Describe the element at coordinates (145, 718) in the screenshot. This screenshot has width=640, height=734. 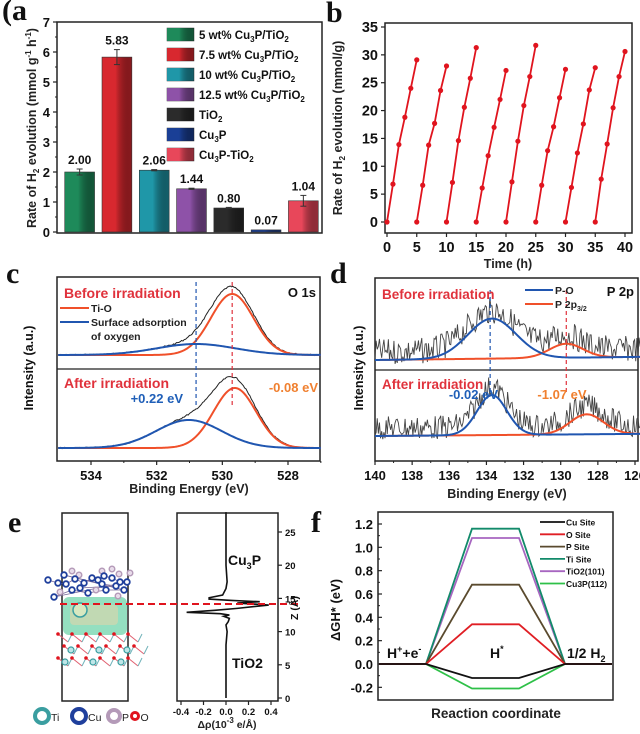
I see `atom-legend-label: O` at that location.